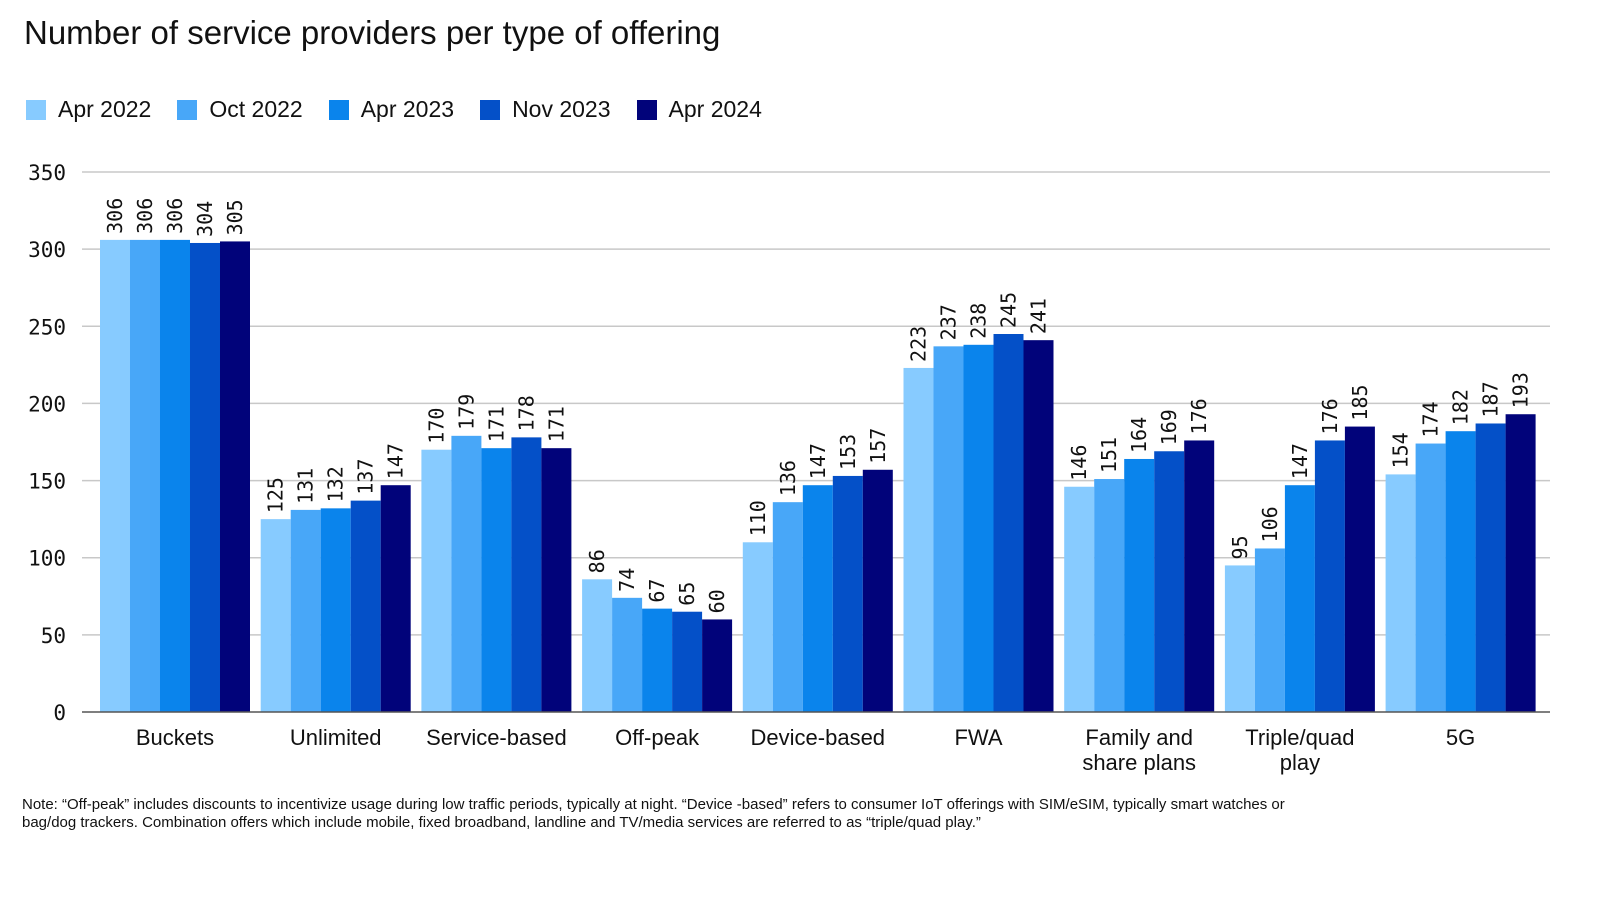  I want to click on data-label: 132, so click(336, 484).